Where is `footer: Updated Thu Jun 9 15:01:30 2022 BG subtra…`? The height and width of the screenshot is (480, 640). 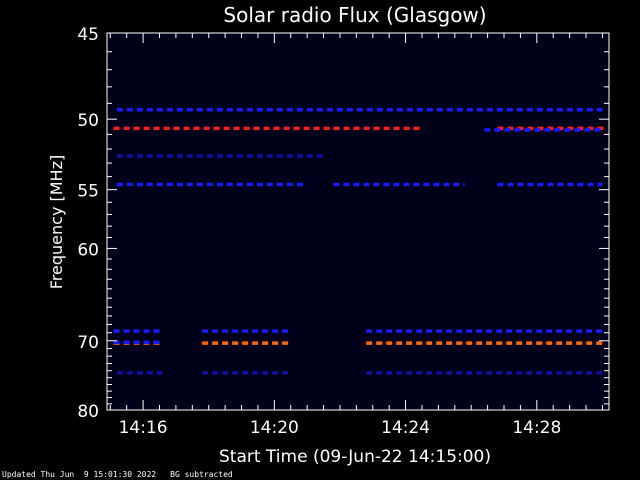
footer: Updated Thu Jun 9 15:01:30 2022 BG subtra… is located at coordinates (124, 474).